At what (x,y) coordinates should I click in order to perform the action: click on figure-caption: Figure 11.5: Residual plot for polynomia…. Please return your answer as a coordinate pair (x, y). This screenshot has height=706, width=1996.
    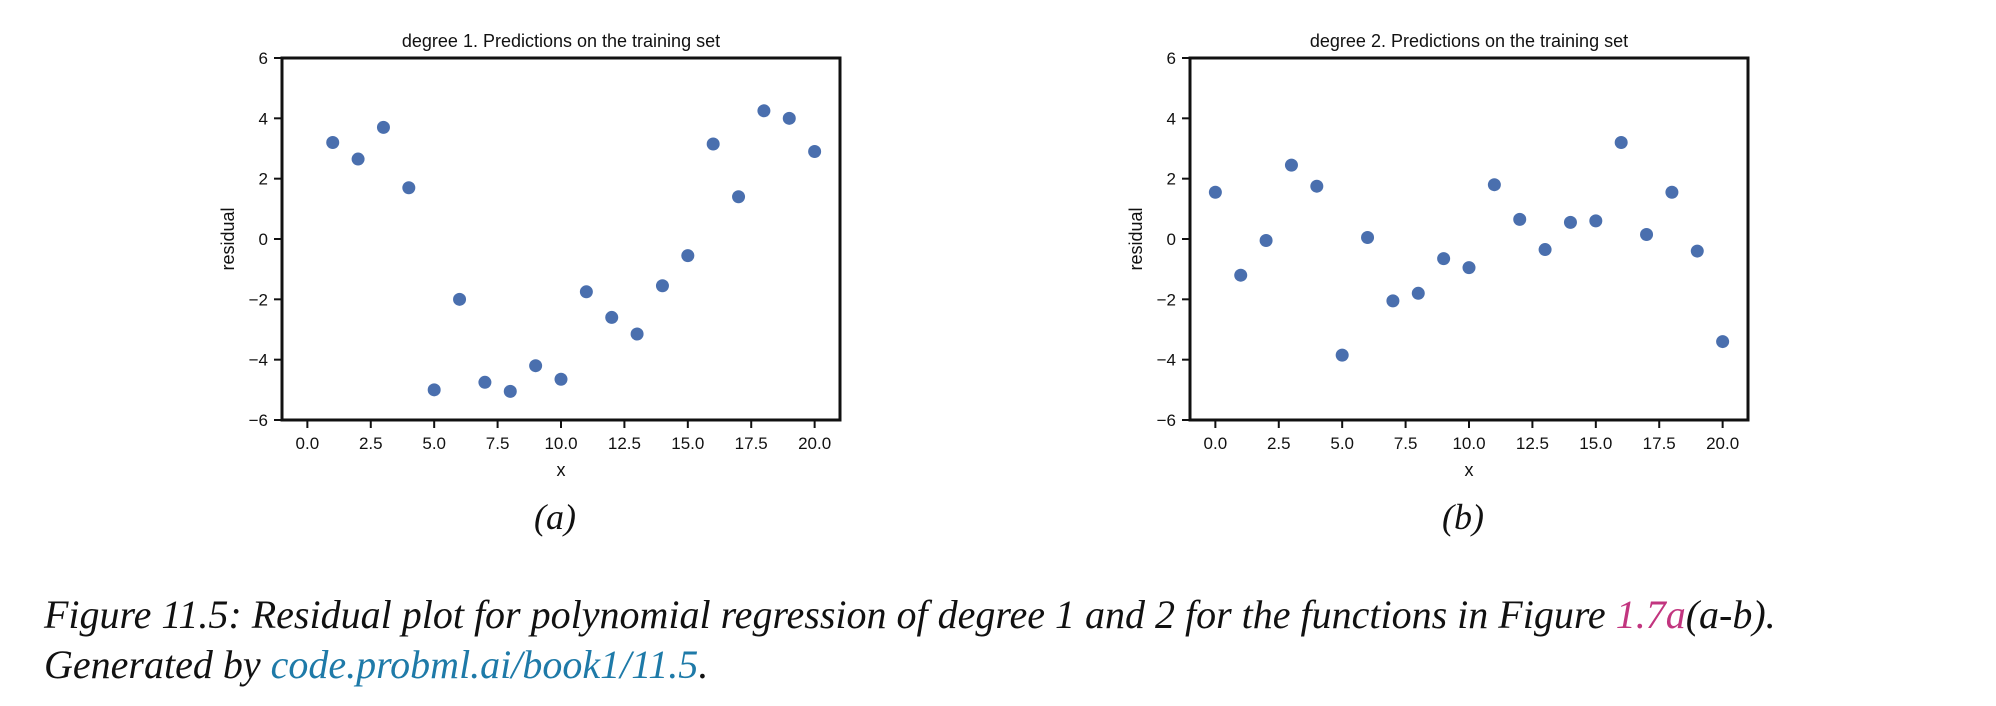
    Looking at the image, I should click on (1009, 640).